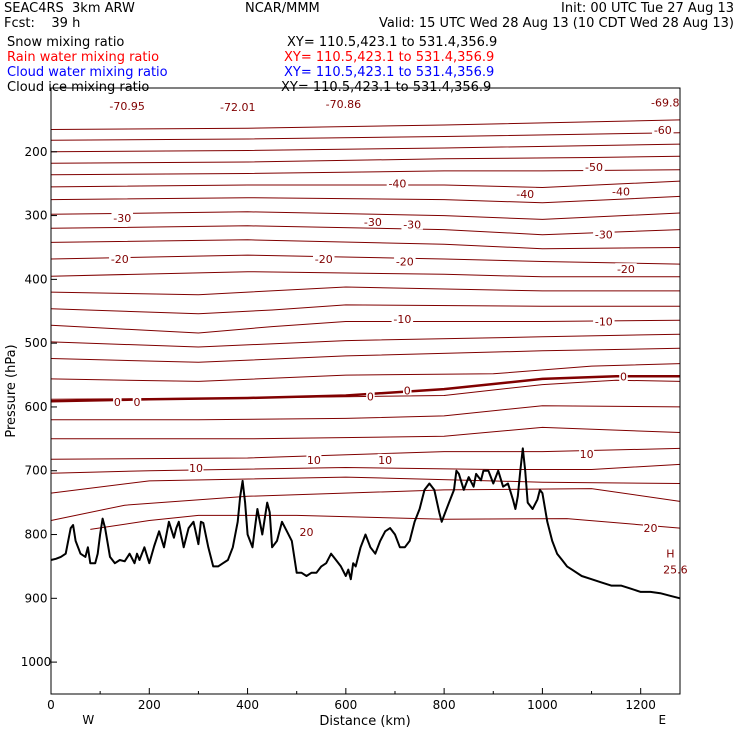 This screenshot has height=740, width=740. What do you see at coordinates (389, 57) in the screenshot?
I see `field-xy-rain: XY= 110.5,423.1 to 531.4,356.9` at bounding box center [389, 57].